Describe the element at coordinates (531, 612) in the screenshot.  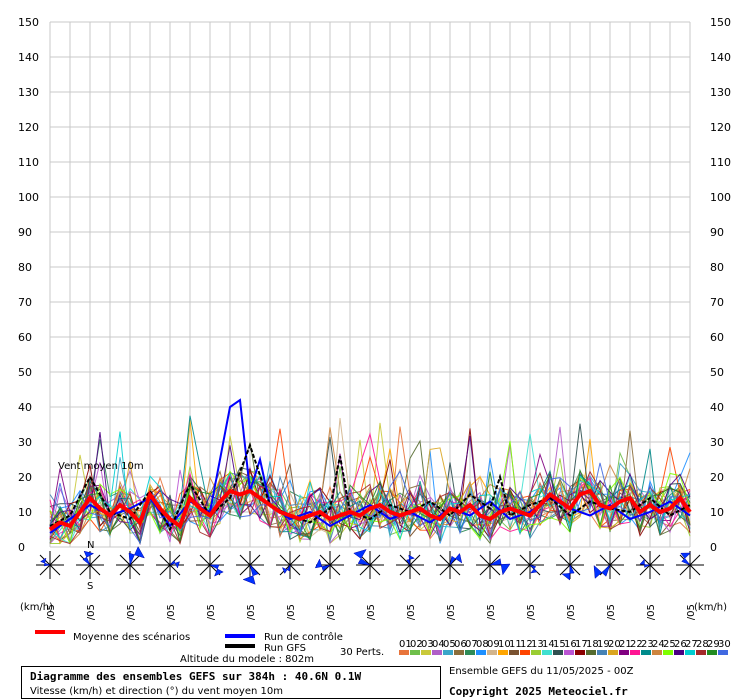
I see `x-date-label: 23/05` at that location.